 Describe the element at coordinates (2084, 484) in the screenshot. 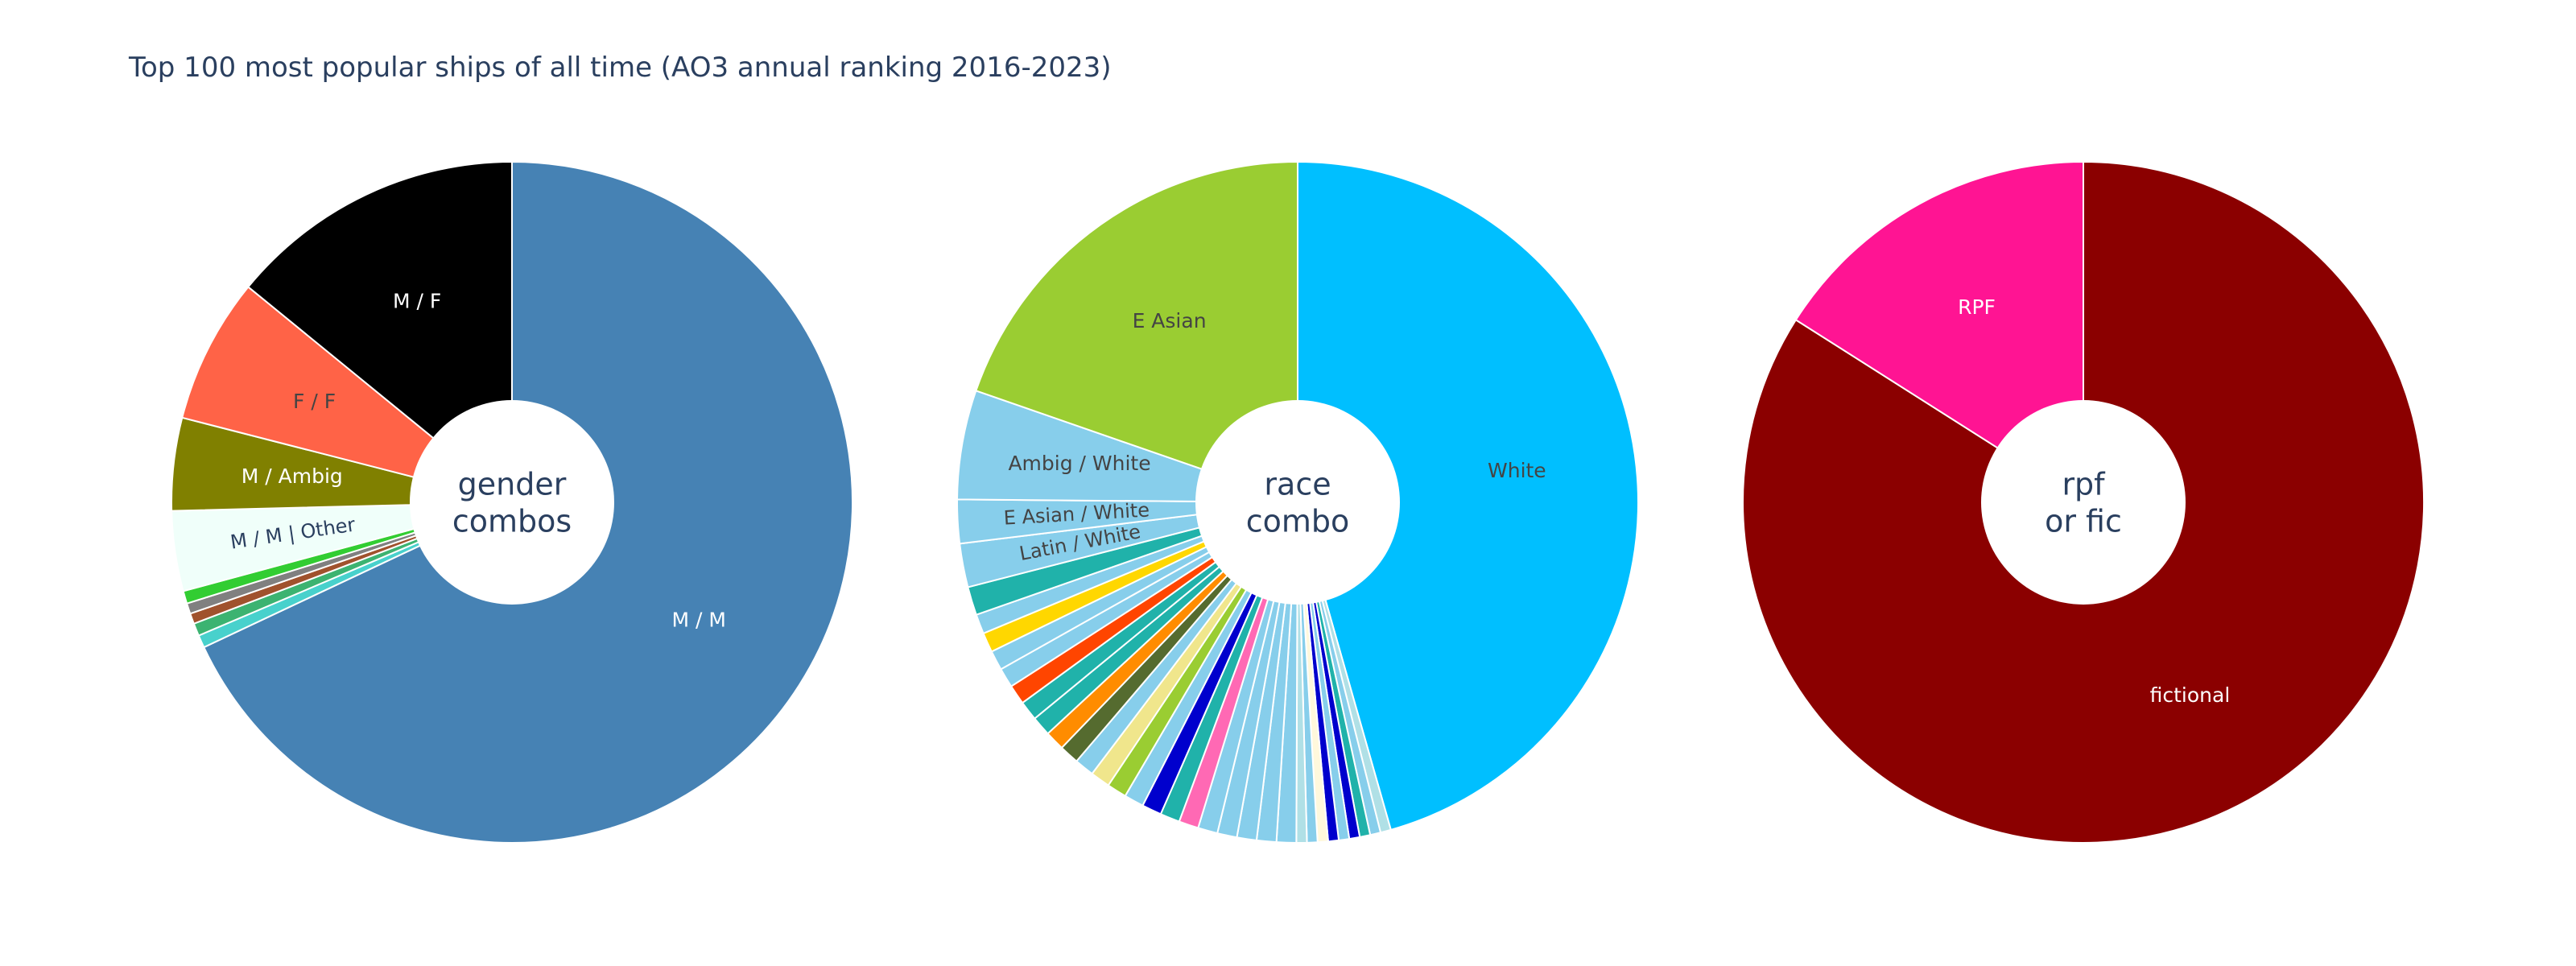

I see `rpf-center-text: rpf` at that location.